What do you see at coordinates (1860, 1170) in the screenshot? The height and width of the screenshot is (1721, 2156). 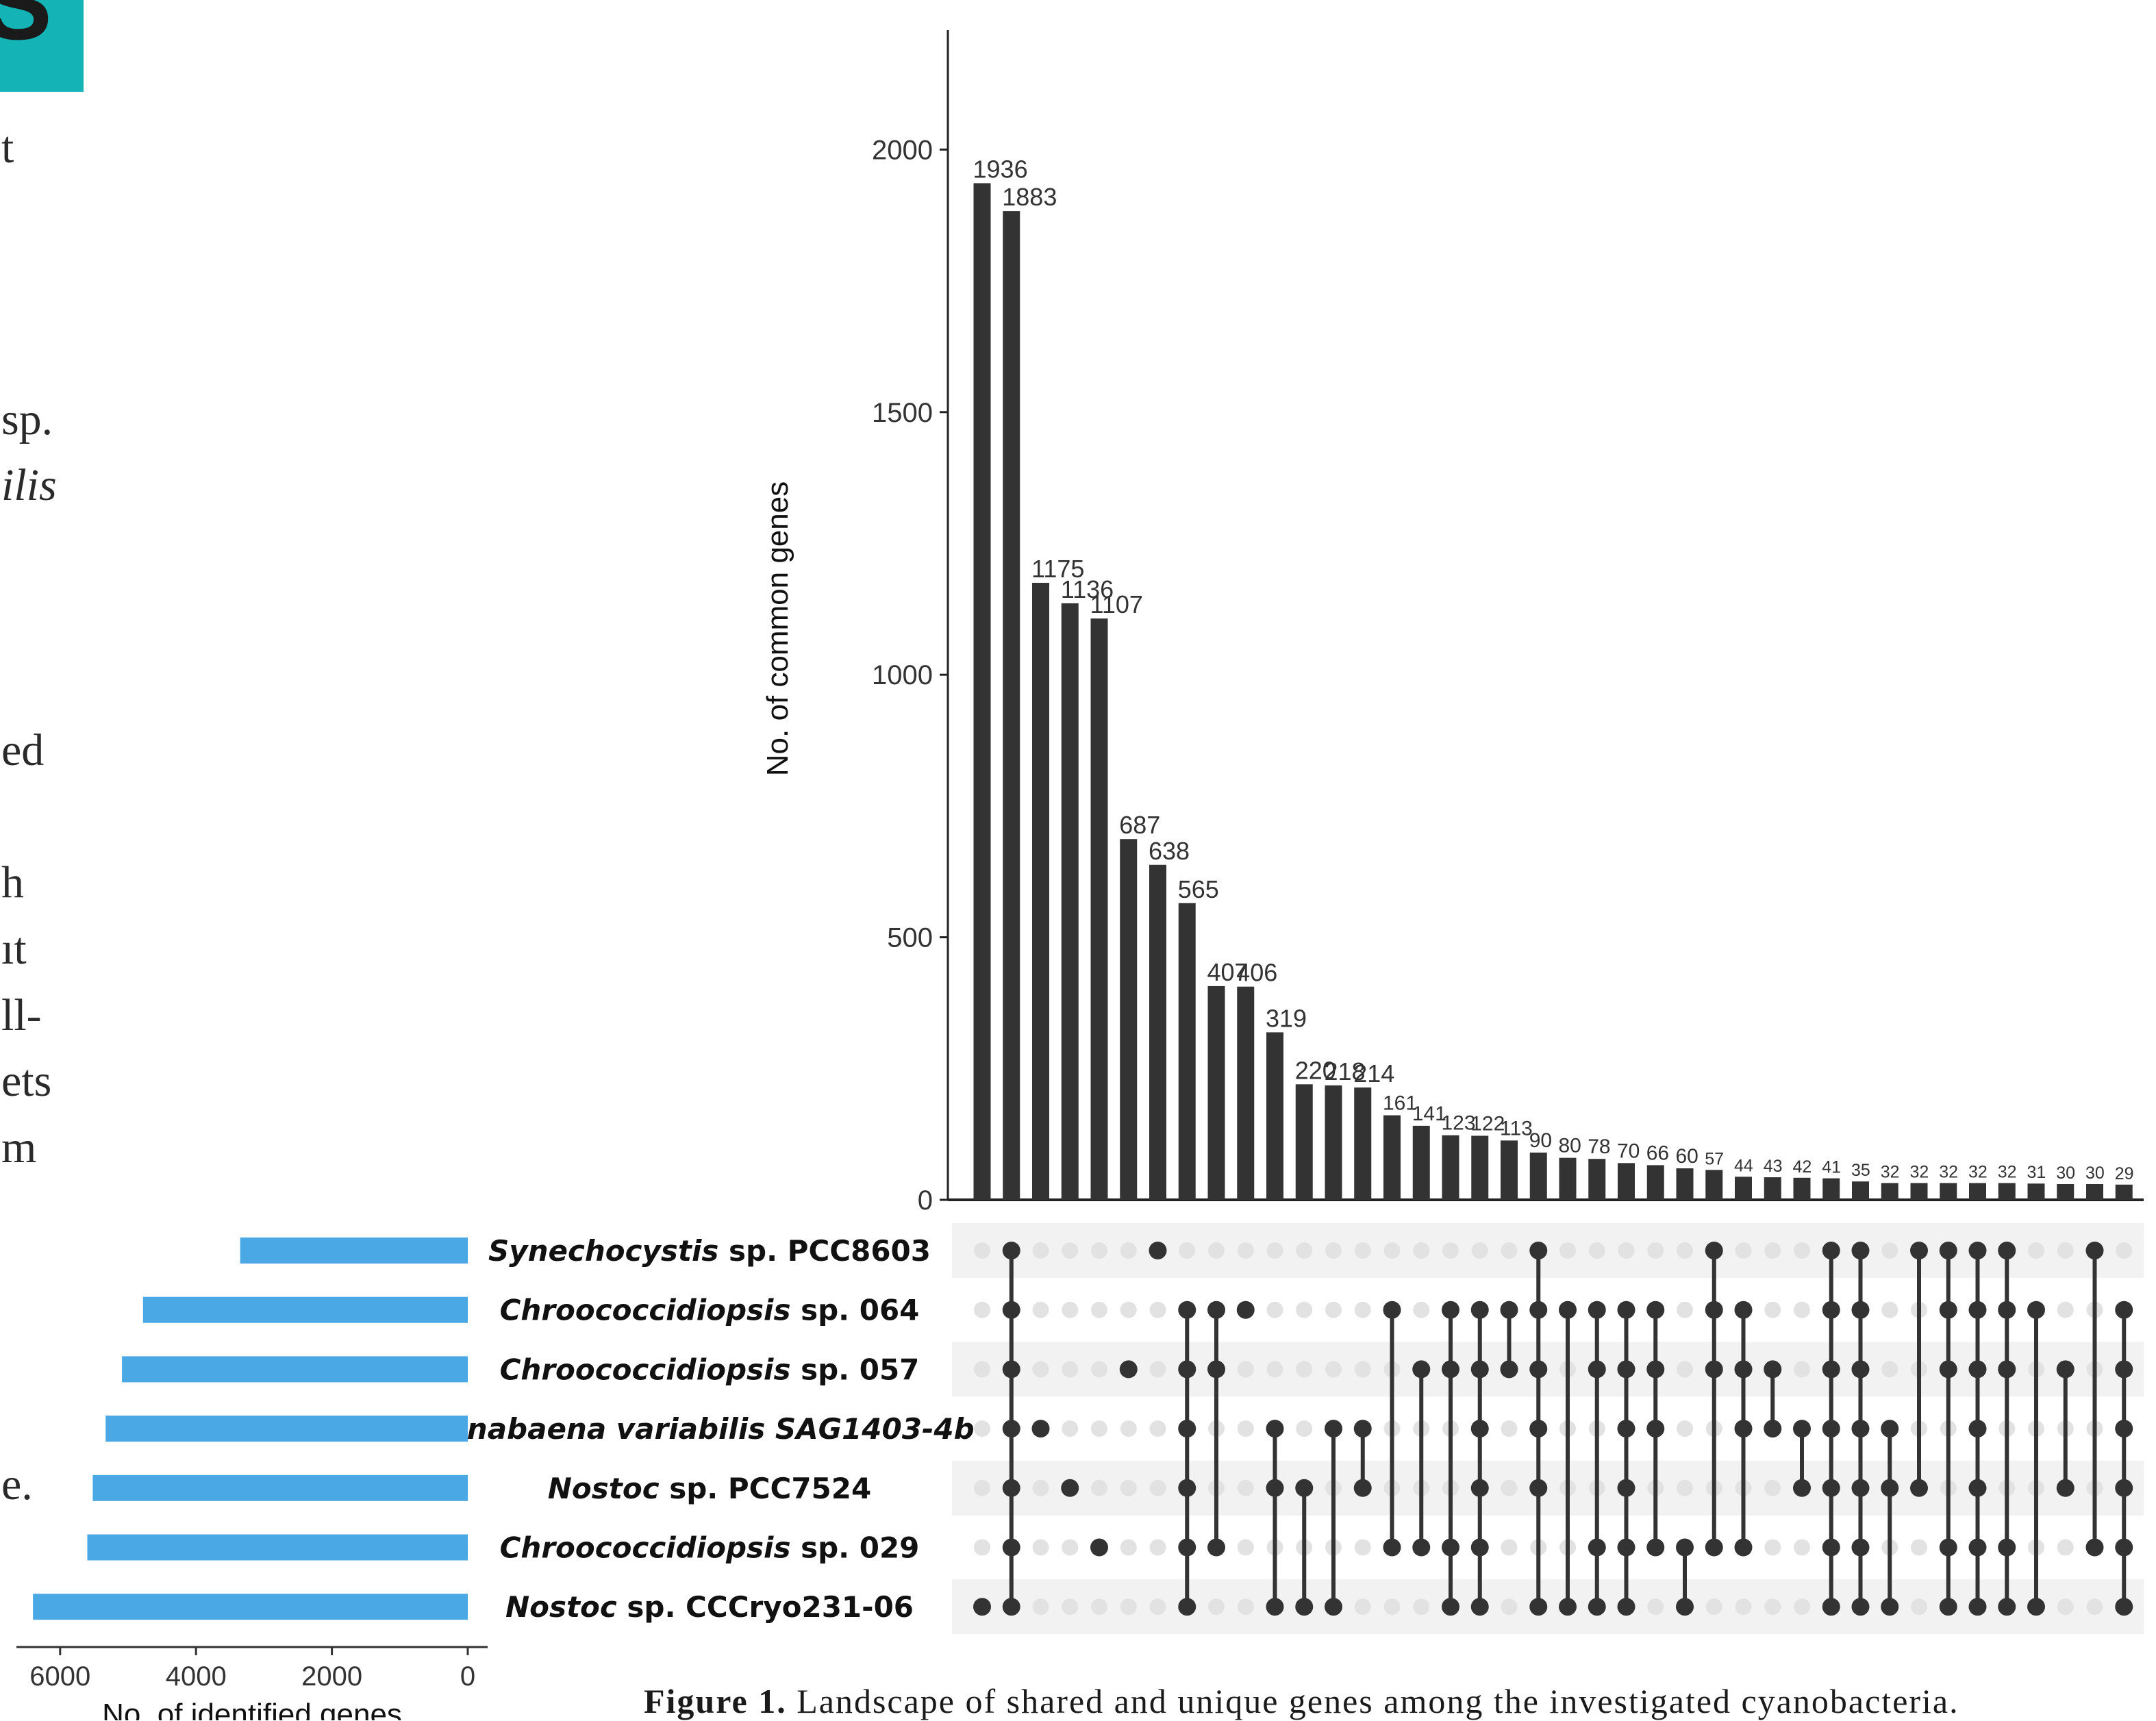 I see `bar-value-label: 35` at bounding box center [1860, 1170].